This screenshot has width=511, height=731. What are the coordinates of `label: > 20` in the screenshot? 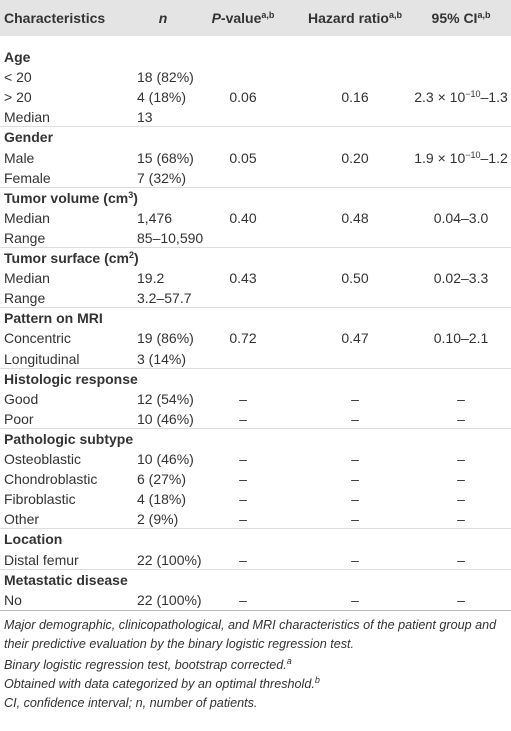 It's located at (18, 97).